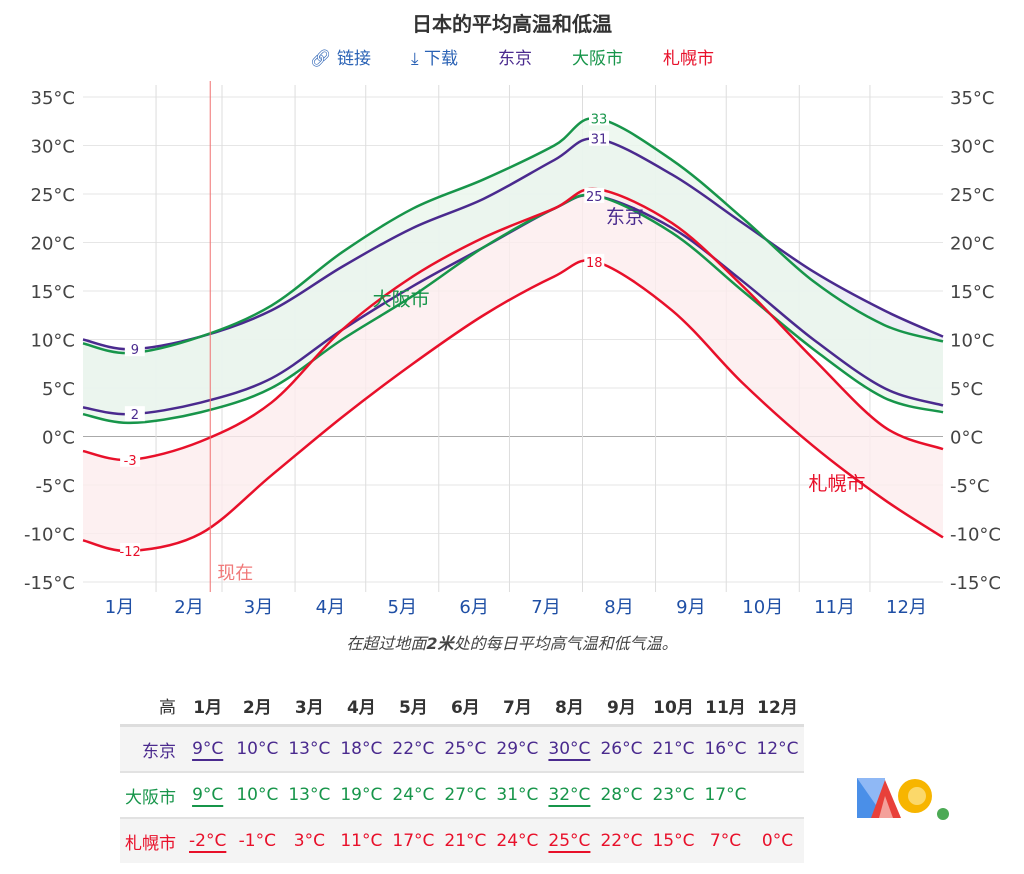 This screenshot has height=874, width=1024. I want to click on temp-cell: 0°C, so click(777, 840).